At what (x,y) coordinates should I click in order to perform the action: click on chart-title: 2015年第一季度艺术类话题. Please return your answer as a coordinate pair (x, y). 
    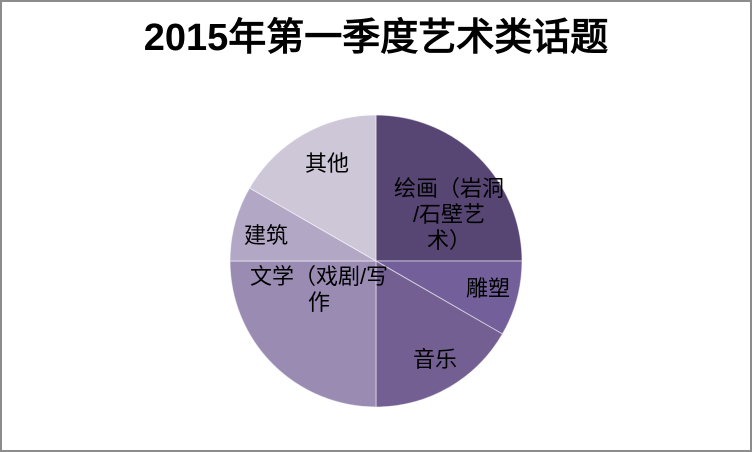
    Looking at the image, I should click on (376, 38).